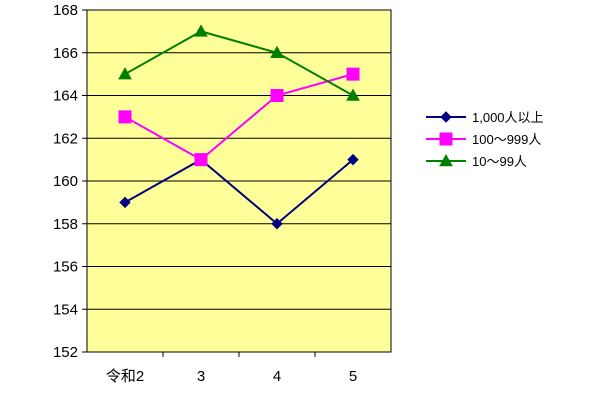  I want to click on legend-label: 10〜99人, so click(499, 161).